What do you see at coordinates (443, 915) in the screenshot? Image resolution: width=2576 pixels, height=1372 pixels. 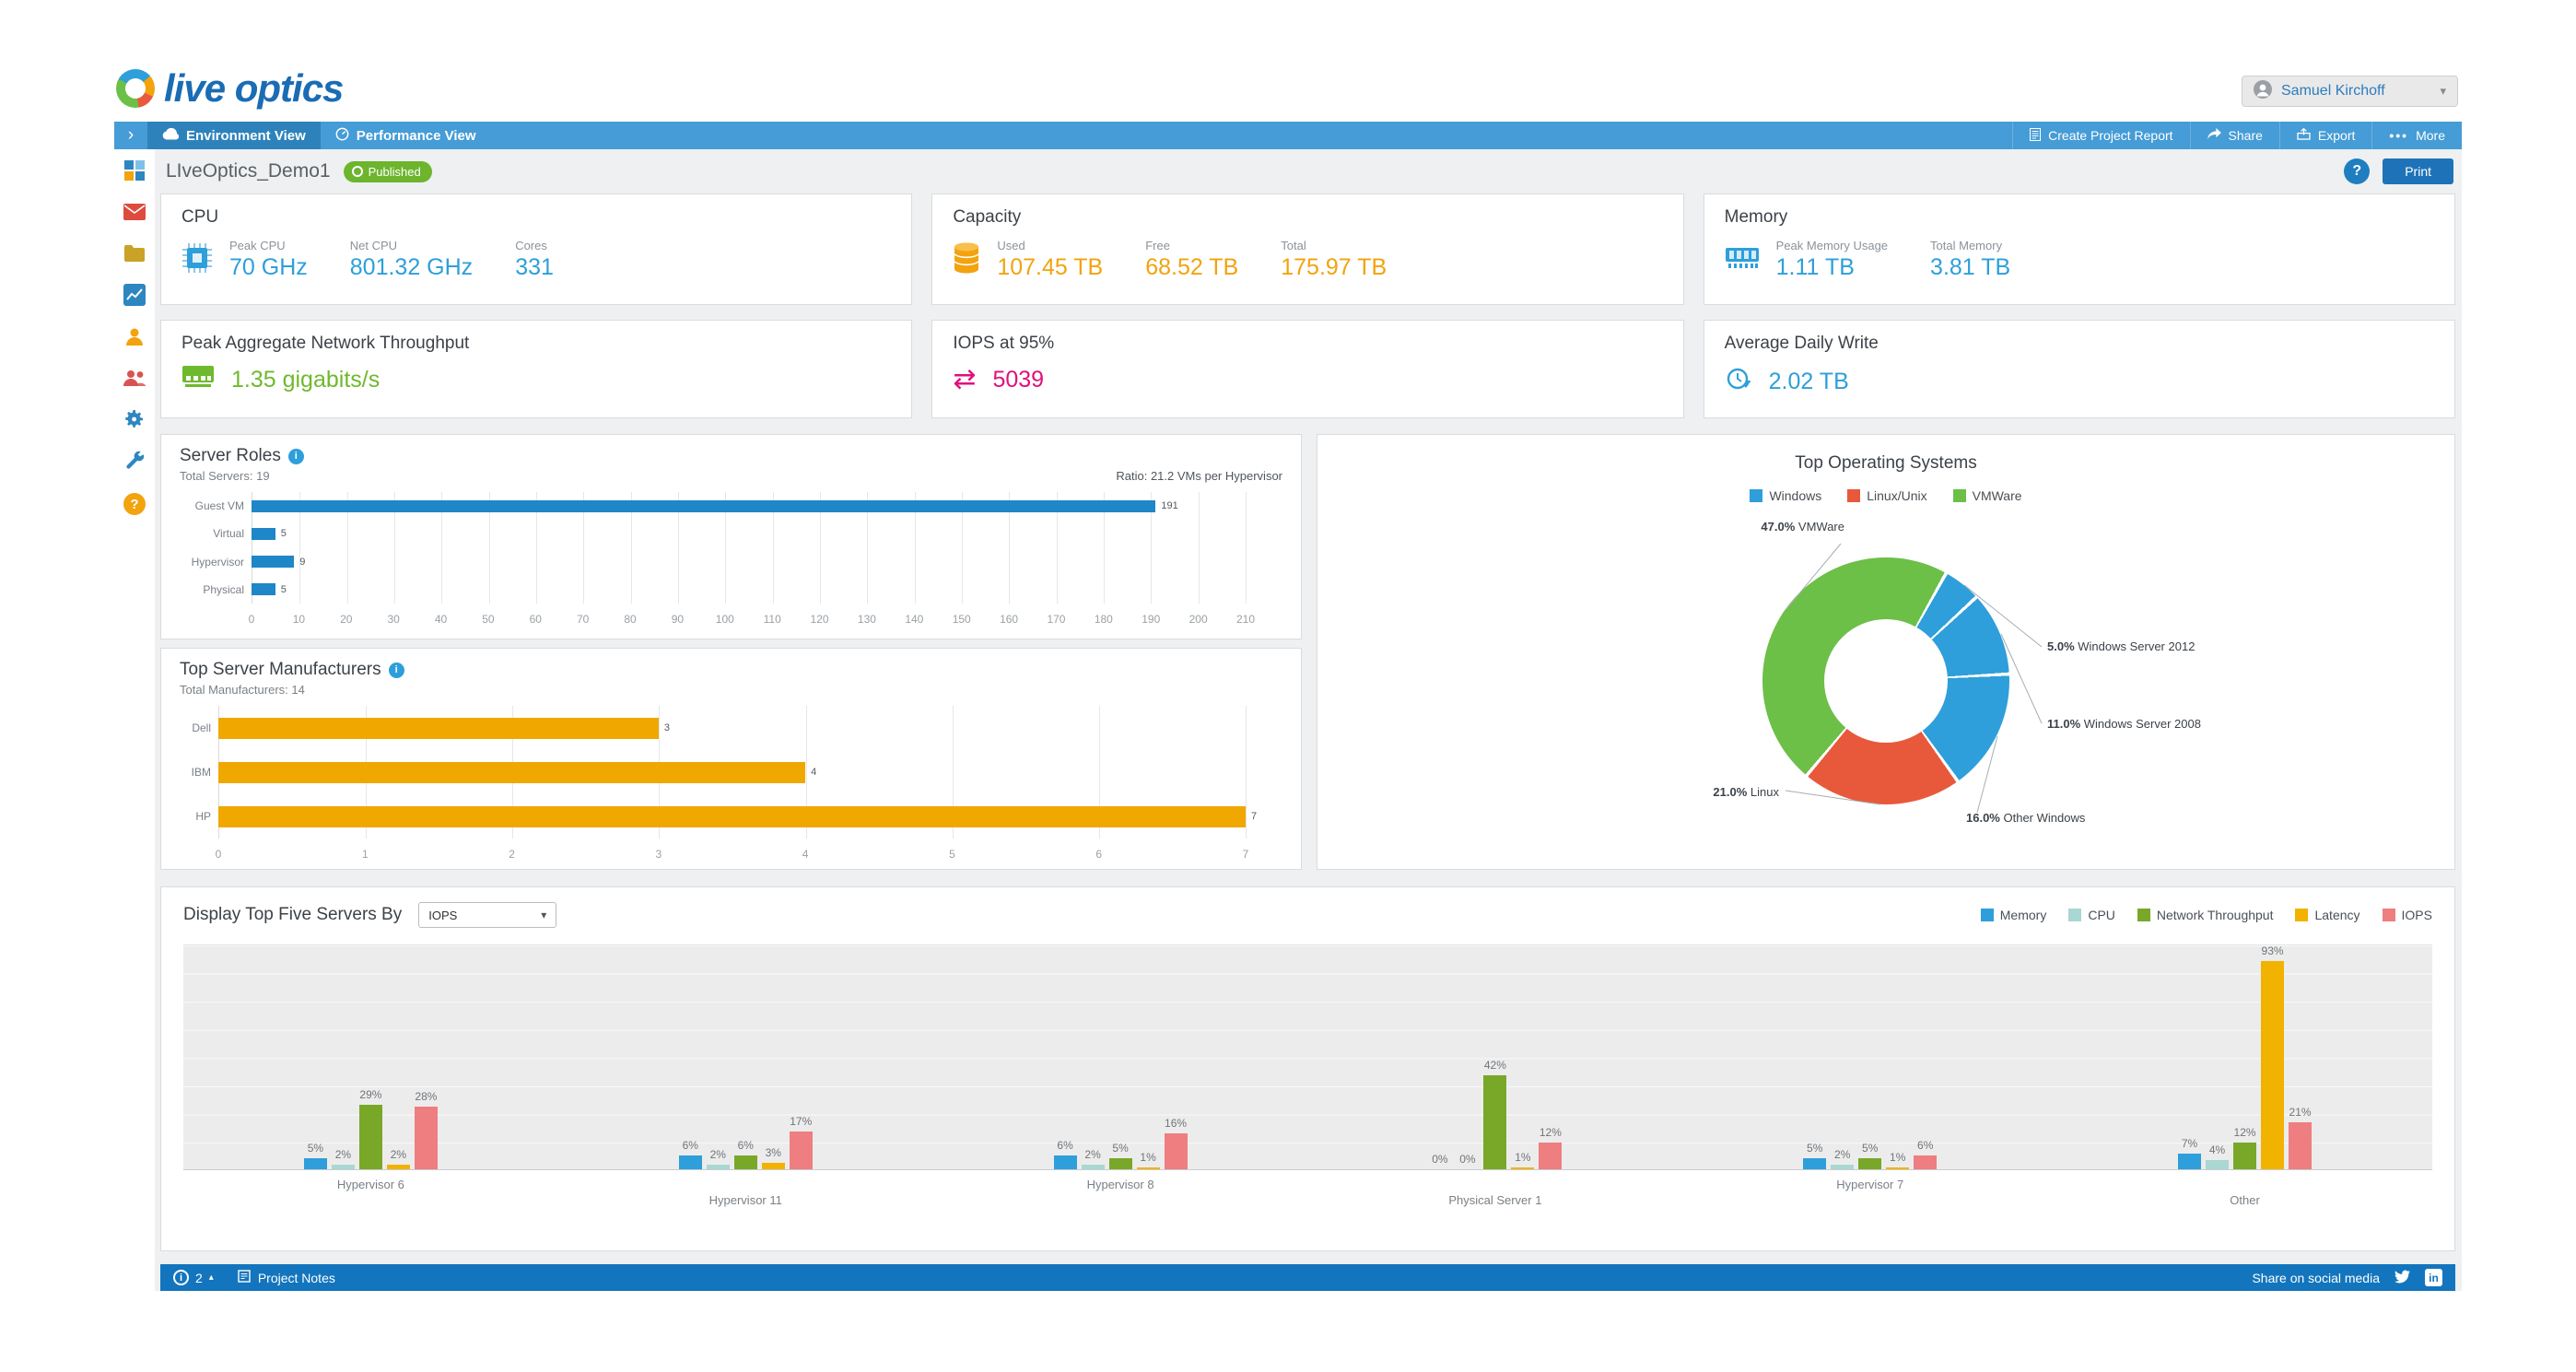 I see `select-value: IOPS` at bounding box center [443, 915].